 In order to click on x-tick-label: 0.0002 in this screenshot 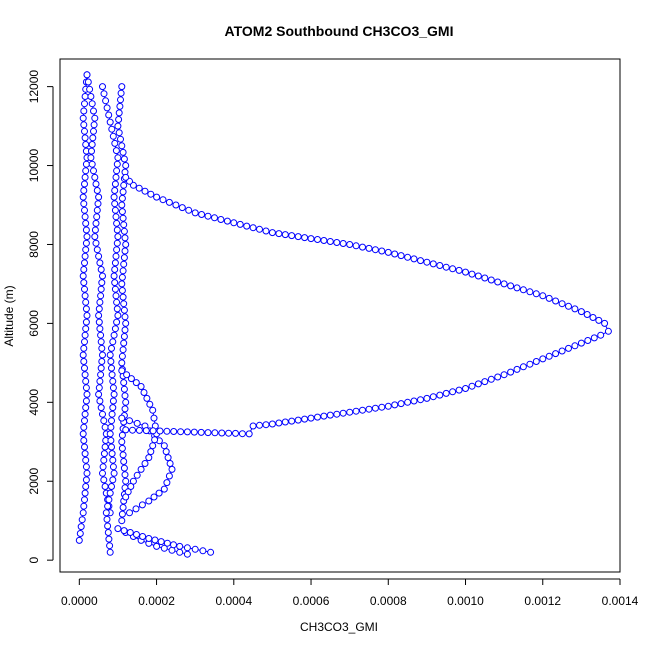, I will do `click(156, 601)`.